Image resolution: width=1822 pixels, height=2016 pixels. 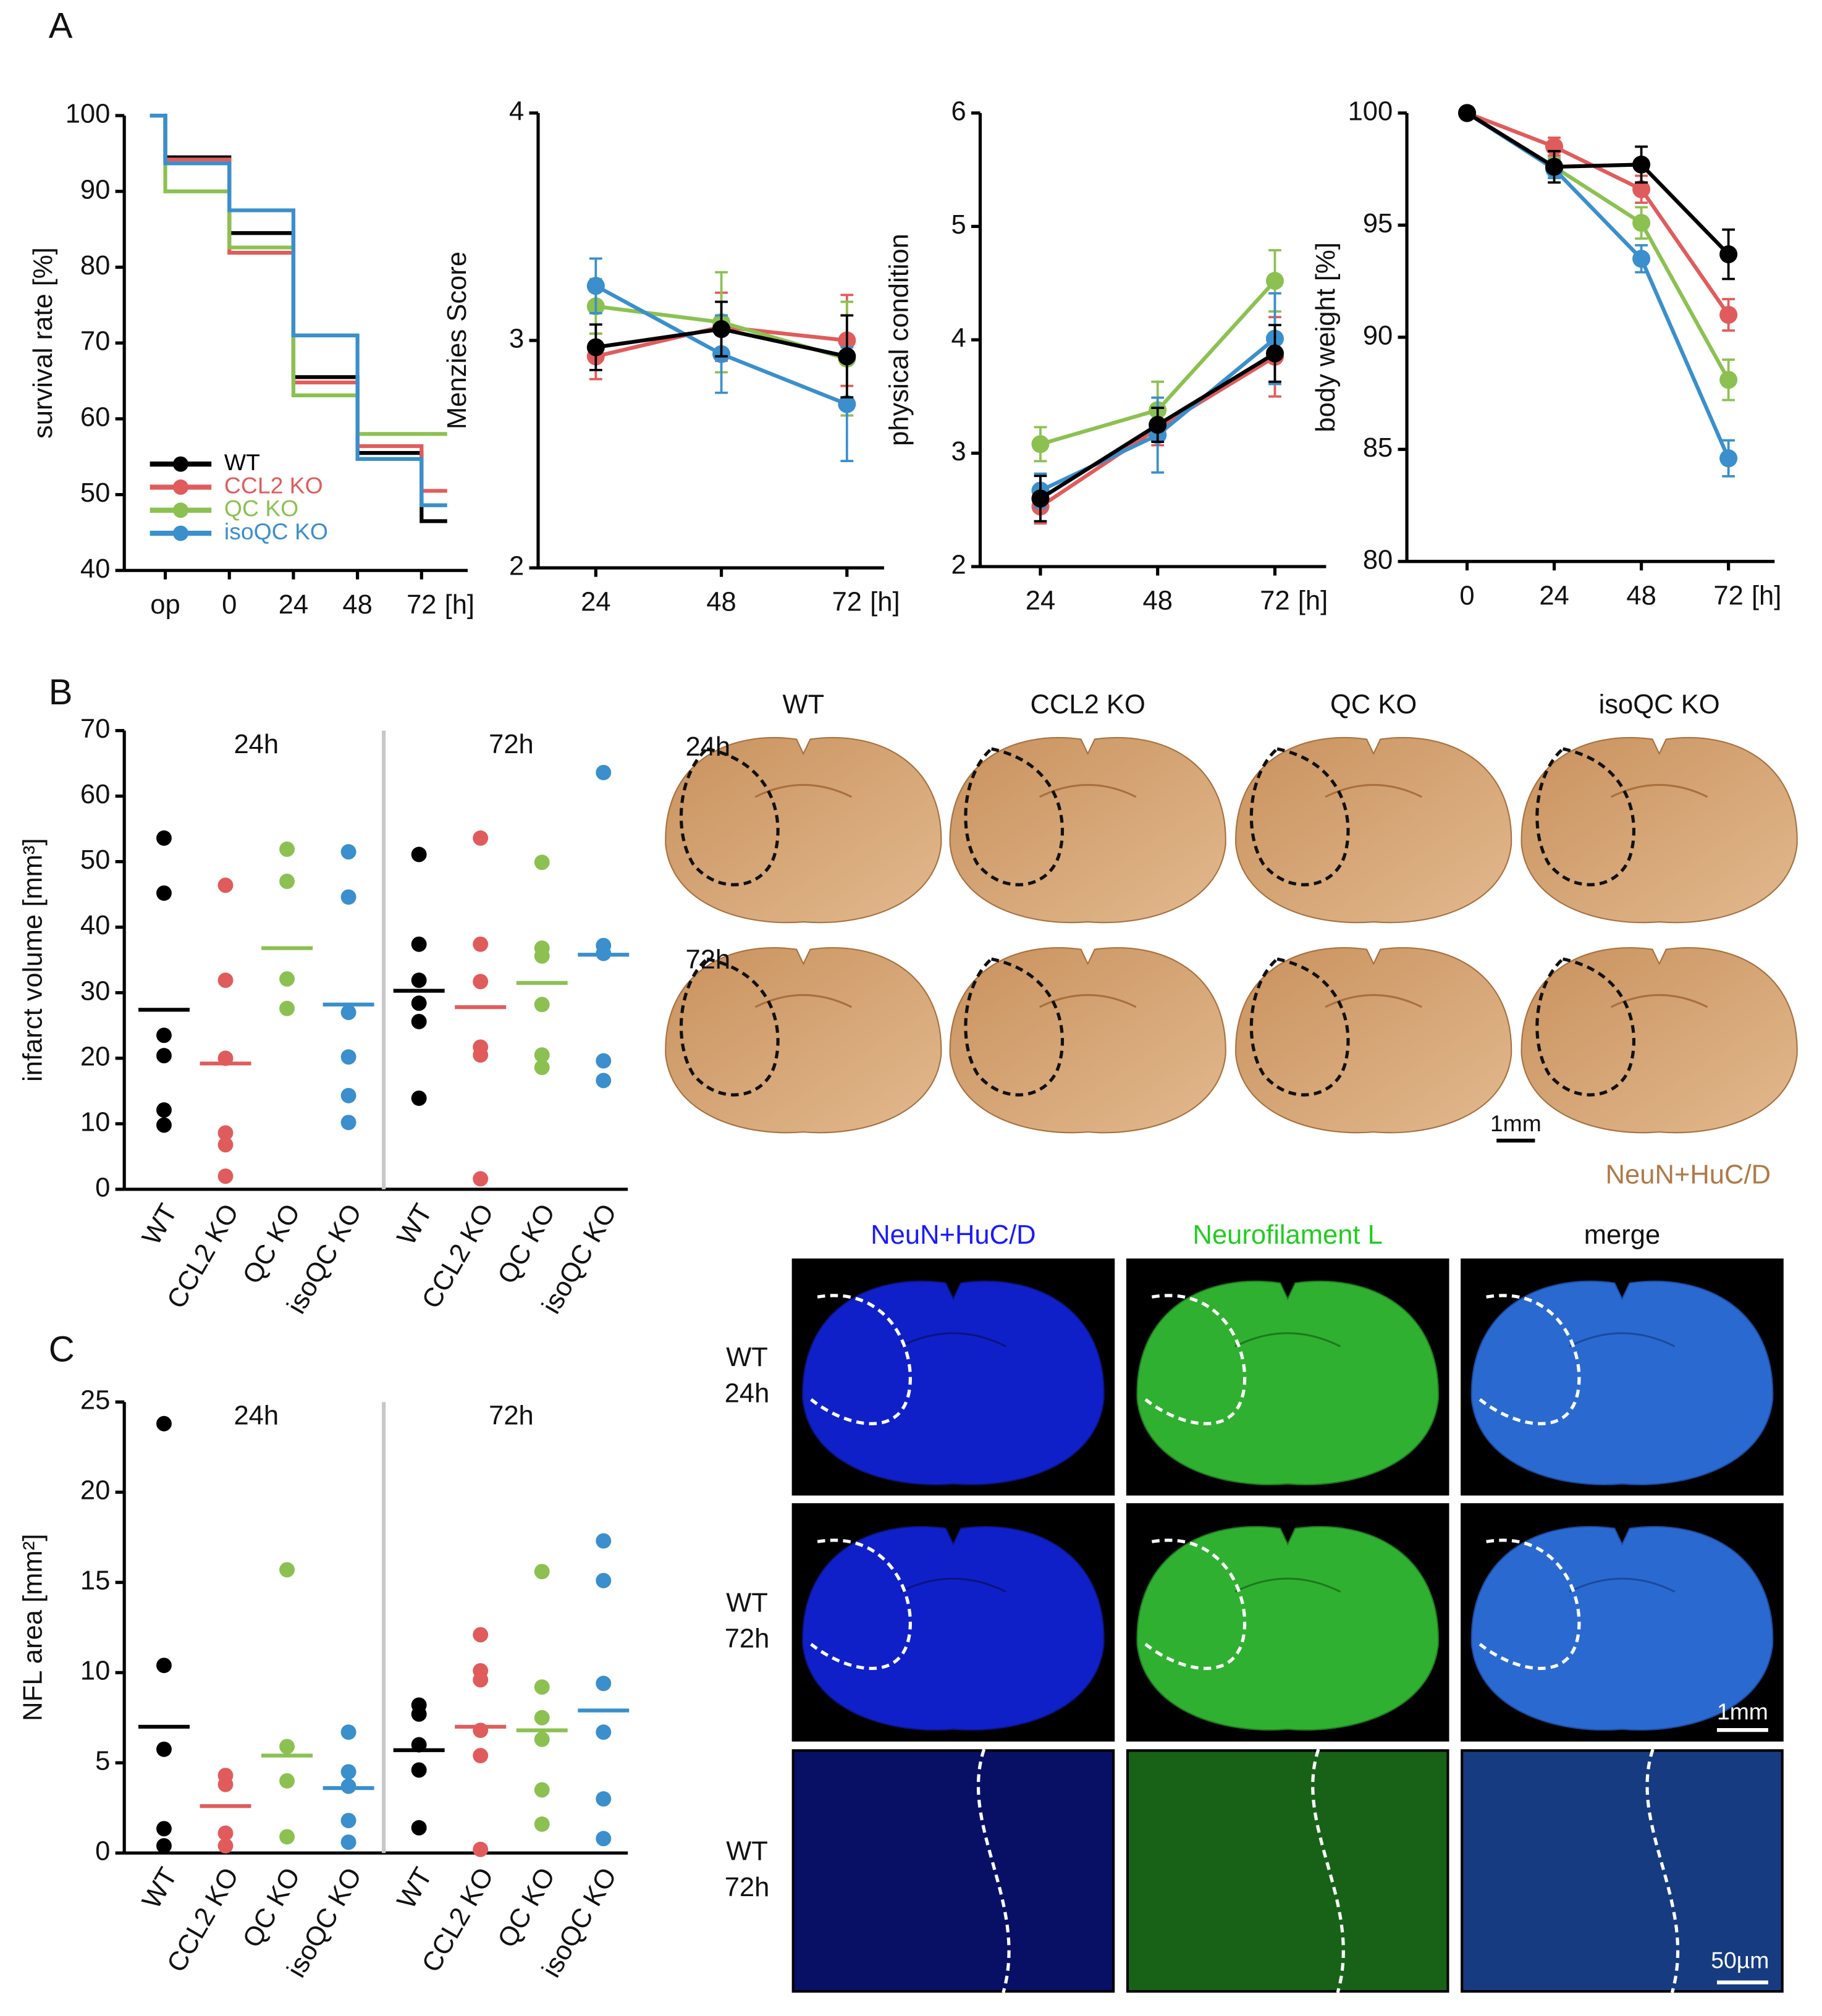 I want to click on legend-label: QC KO, so click(x=261, y=508).